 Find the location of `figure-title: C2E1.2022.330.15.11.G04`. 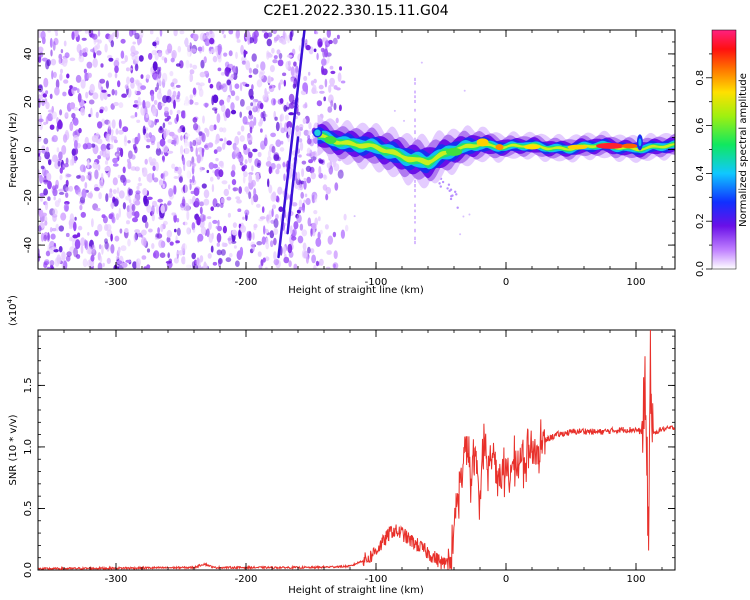

figure-title: C2E1.2022.330.15.11.G04 is located at coordinates (355, 11).